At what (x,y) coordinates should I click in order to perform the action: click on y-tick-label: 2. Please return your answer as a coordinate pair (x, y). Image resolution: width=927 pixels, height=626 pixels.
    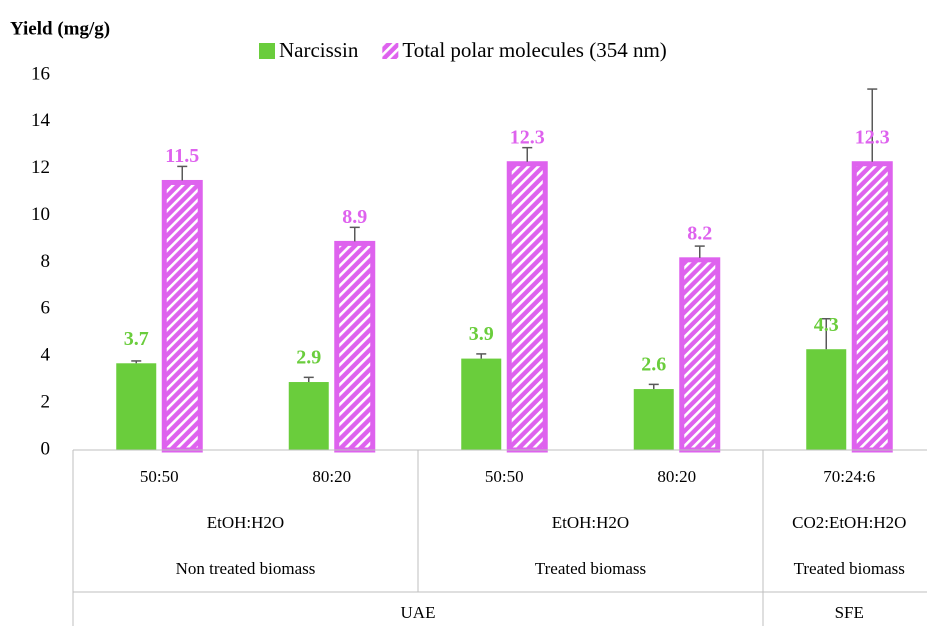
    Looking at the image, I should click on (46, 401).